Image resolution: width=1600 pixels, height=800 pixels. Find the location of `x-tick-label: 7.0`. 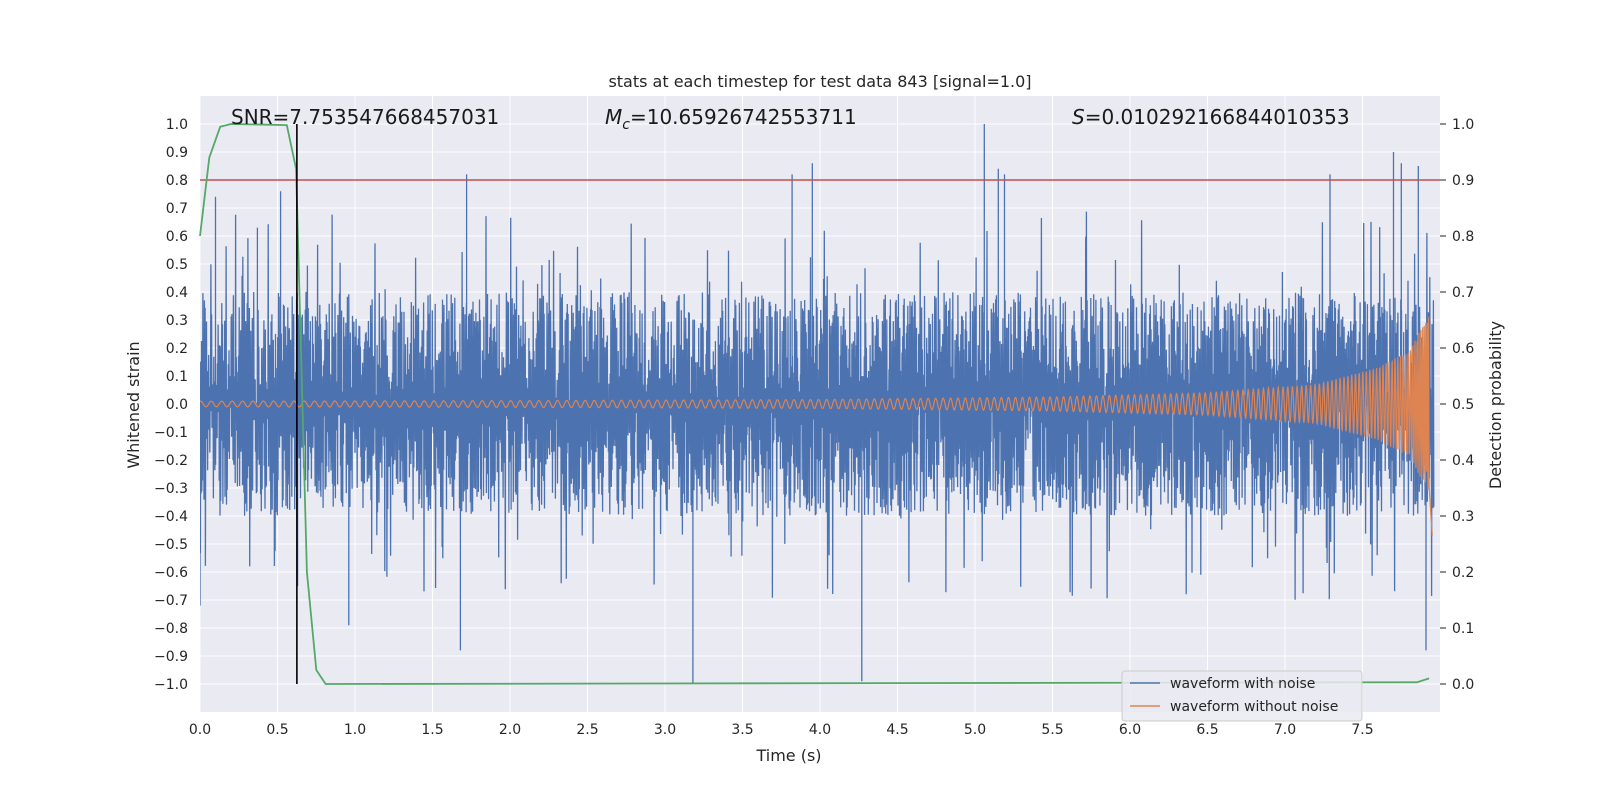

x-tick-label: 7.0 is located at coordinates (1285, 730).